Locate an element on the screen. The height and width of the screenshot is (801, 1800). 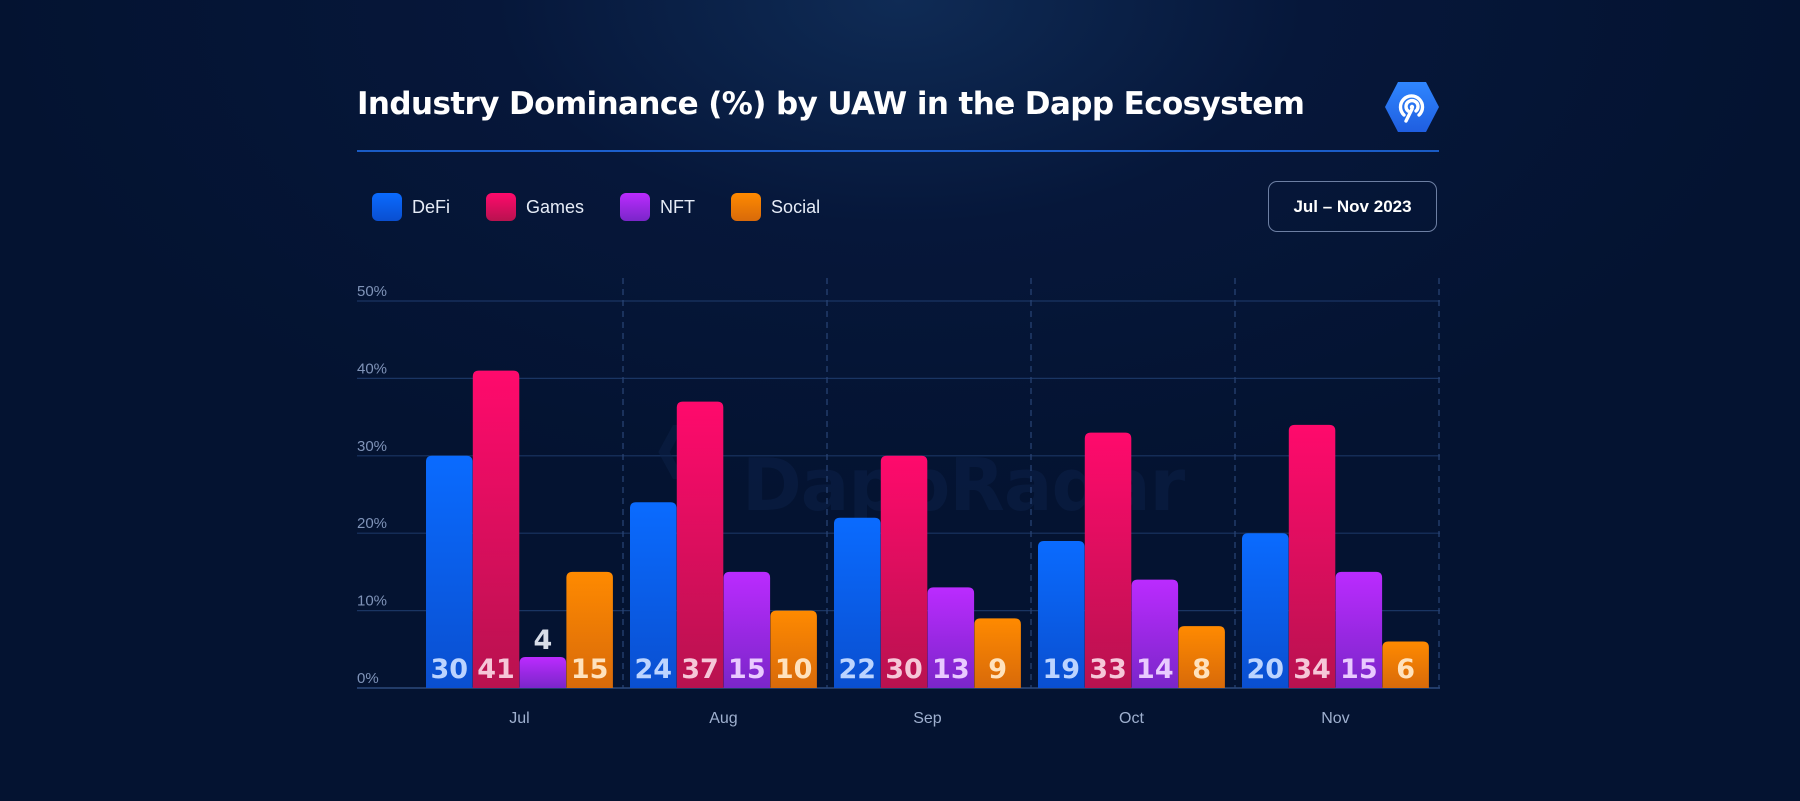
data-label-games-jul: 41 is located at coordinates (496, 669).